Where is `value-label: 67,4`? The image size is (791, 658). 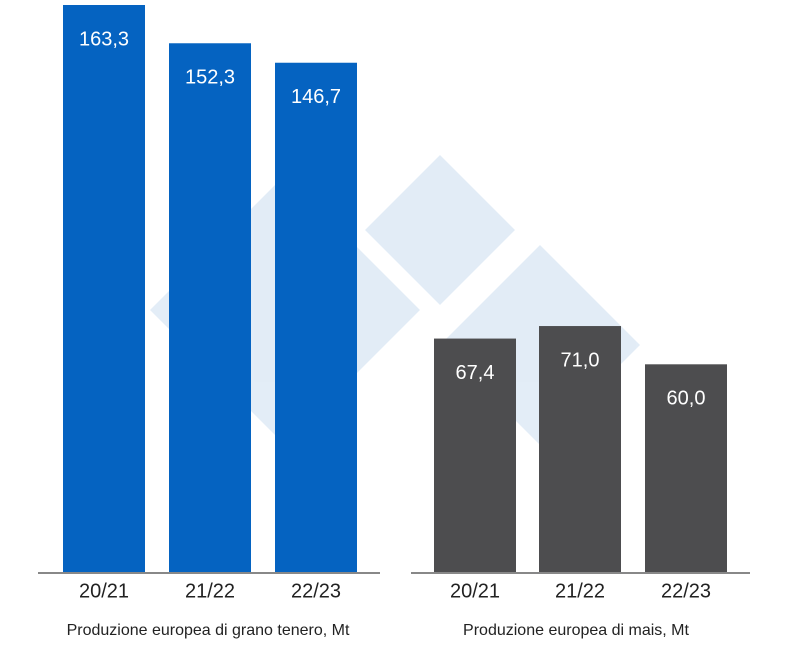
value-label: 67,4 is located at coordinates (475, 373).